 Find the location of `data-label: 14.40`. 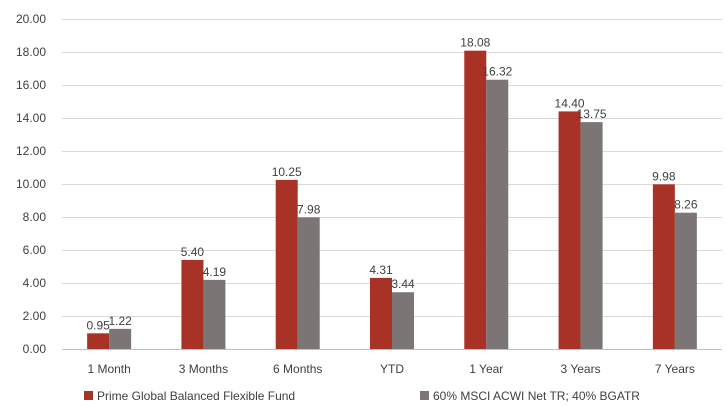

data-label: 14.40 is located at coordinates (570, 103).